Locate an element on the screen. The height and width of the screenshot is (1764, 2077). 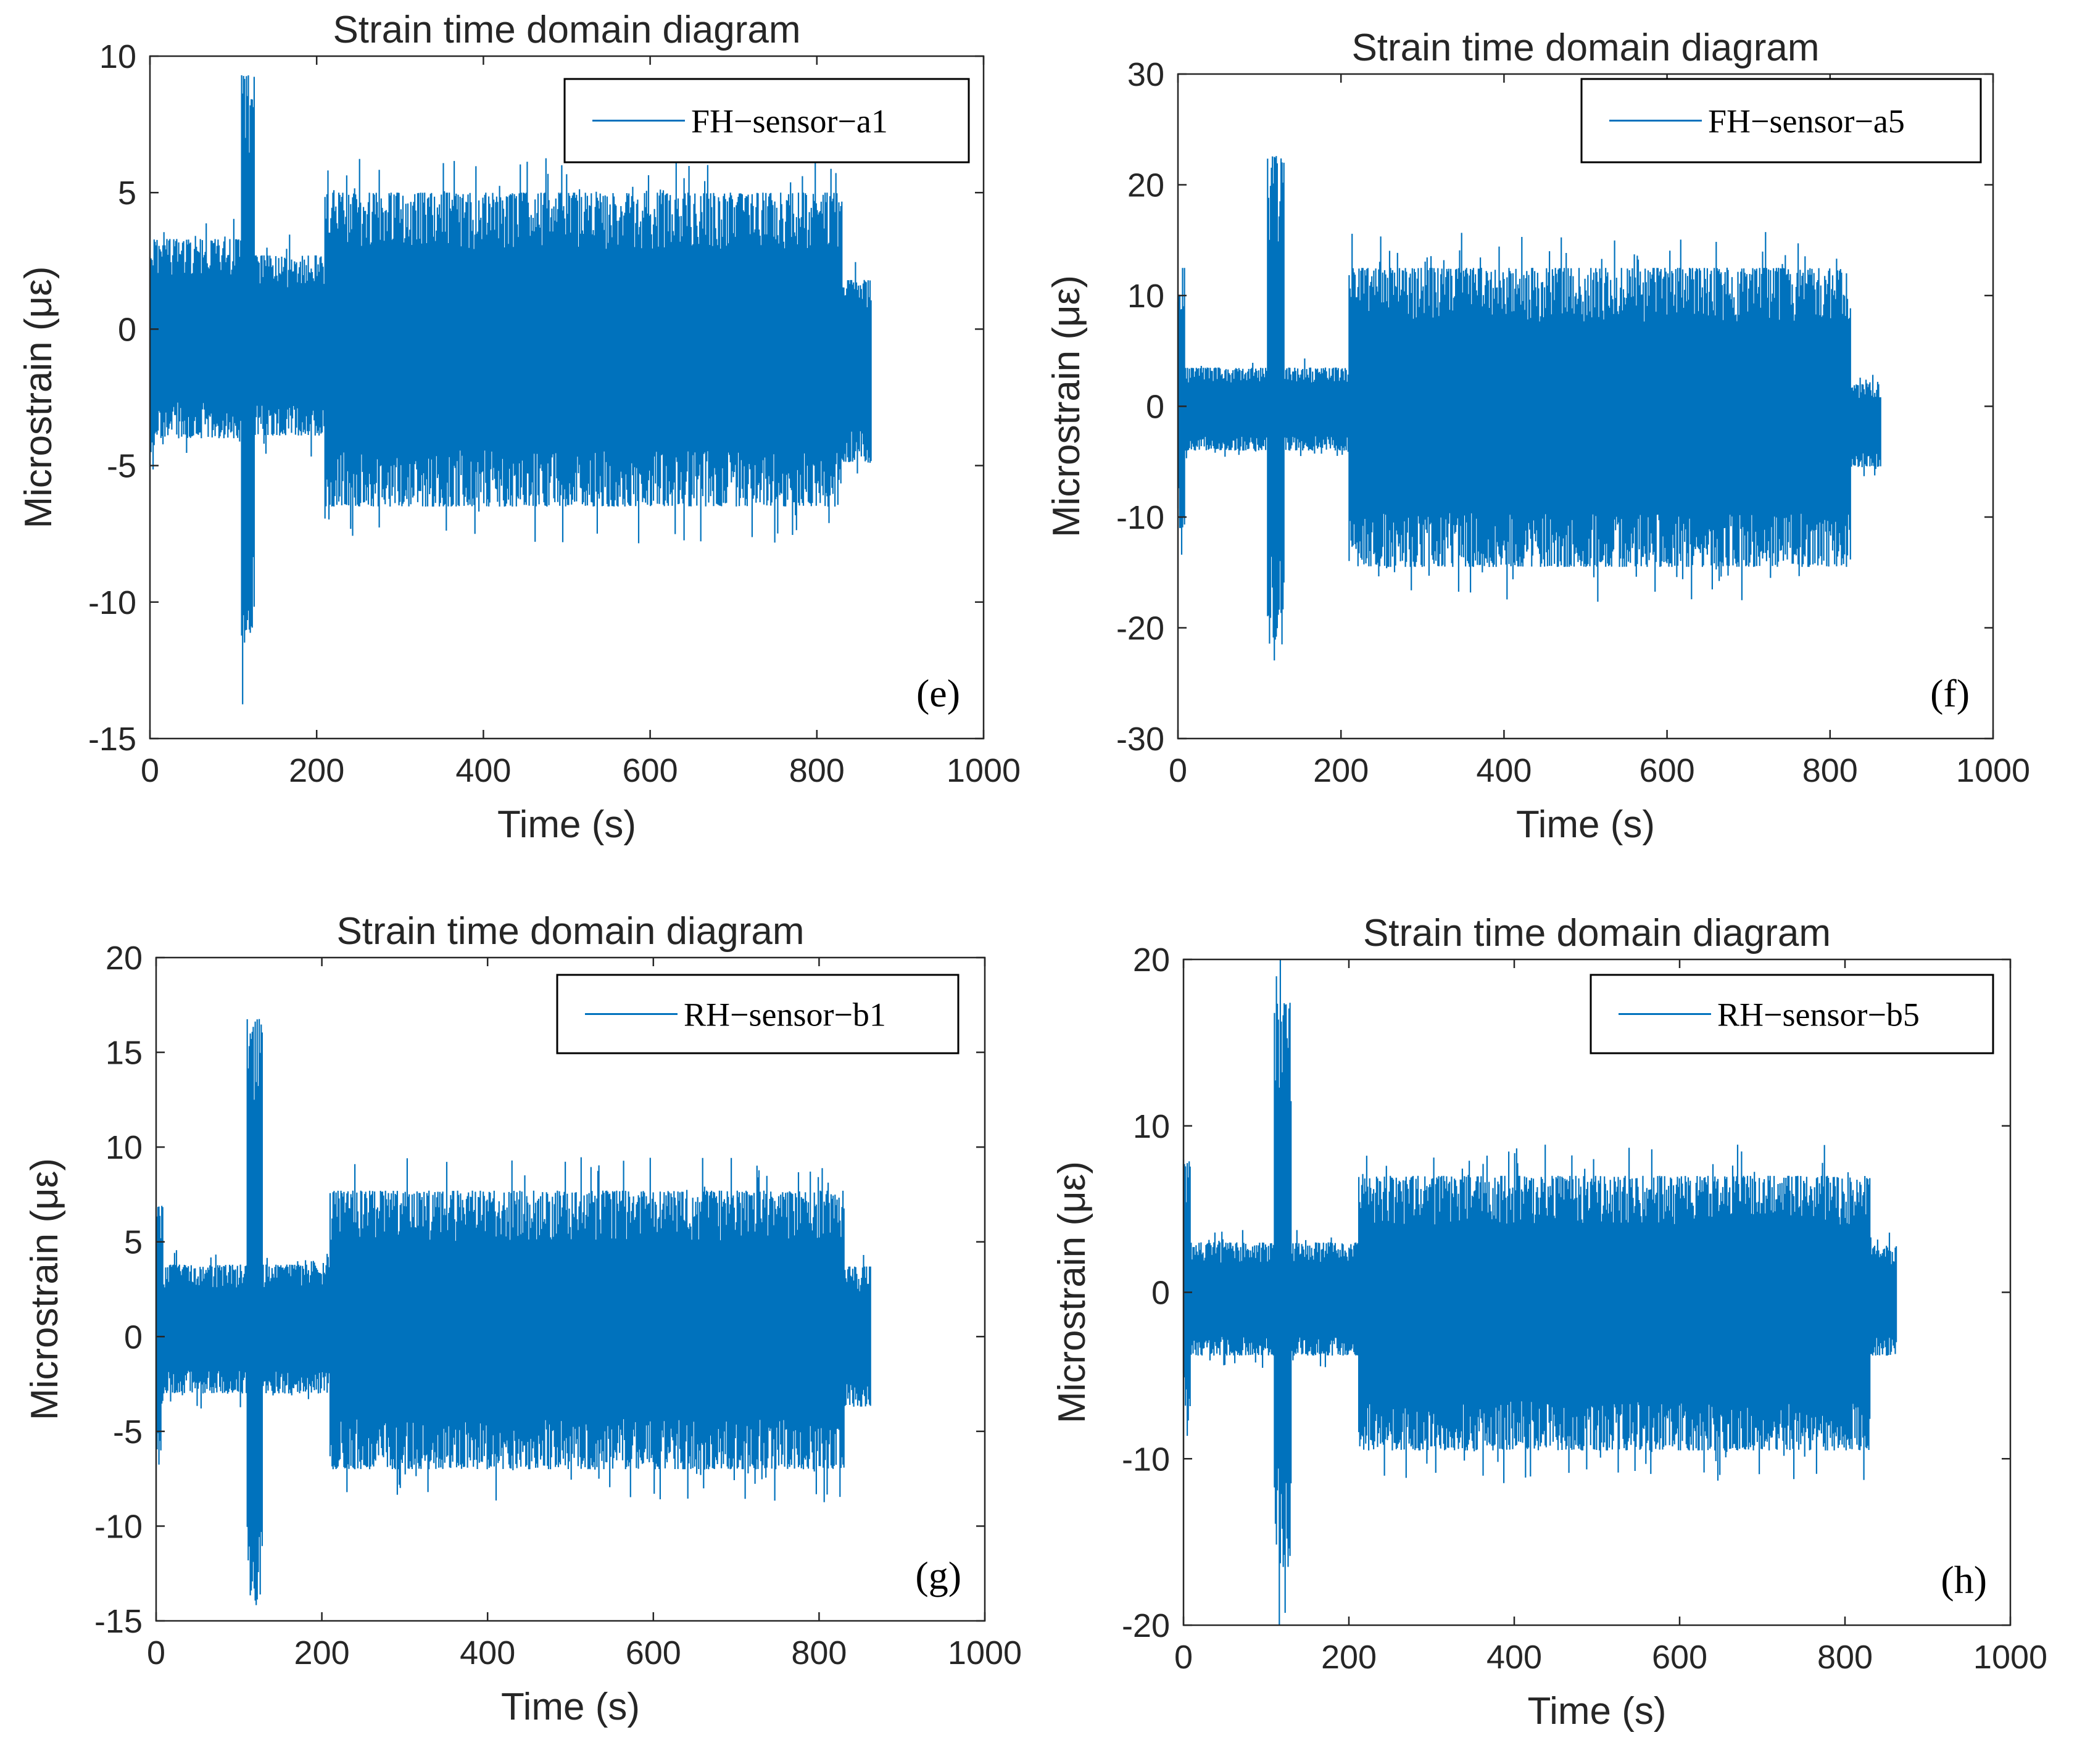
y-tick-label: 15 is located at coordinates (125, 1054).